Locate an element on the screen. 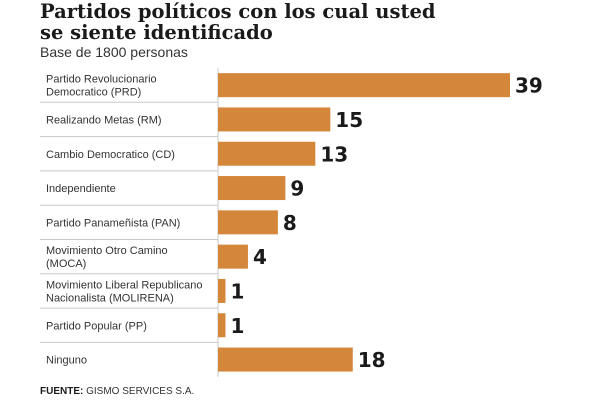  category-label-line: Movimiento Otro Camino is located at coordinates (107, 251).